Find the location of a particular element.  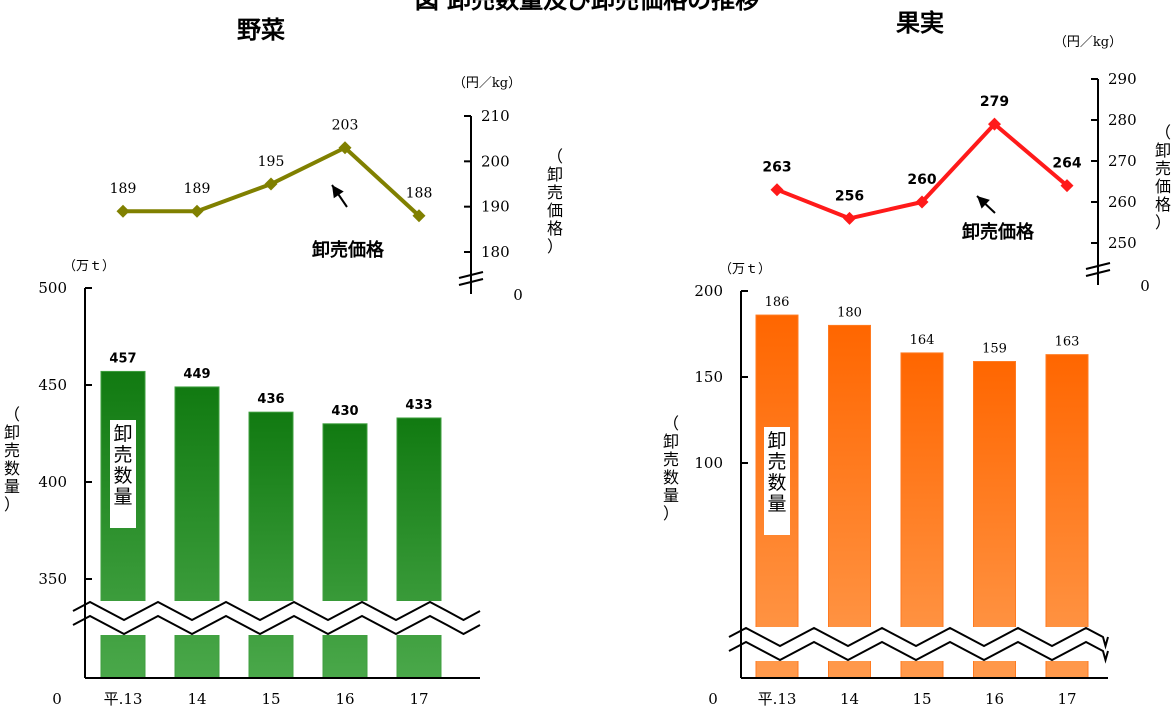

veg-price-label-char: 卸 is located at coordinates (555, 174).